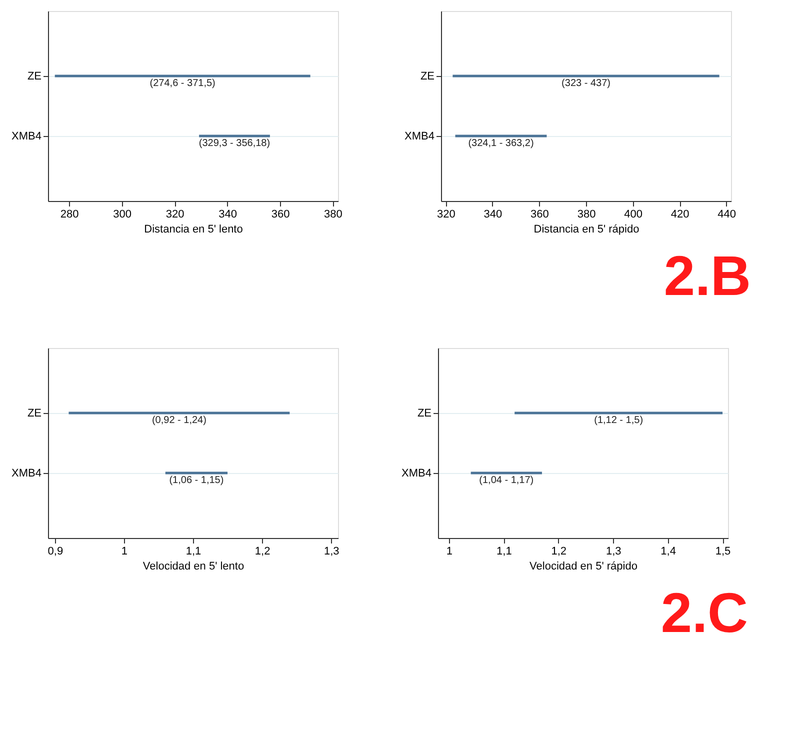  Describe the element at coordinates (668, 552) in the screenshot. I see `x-tick-label: 1,4` at that location.